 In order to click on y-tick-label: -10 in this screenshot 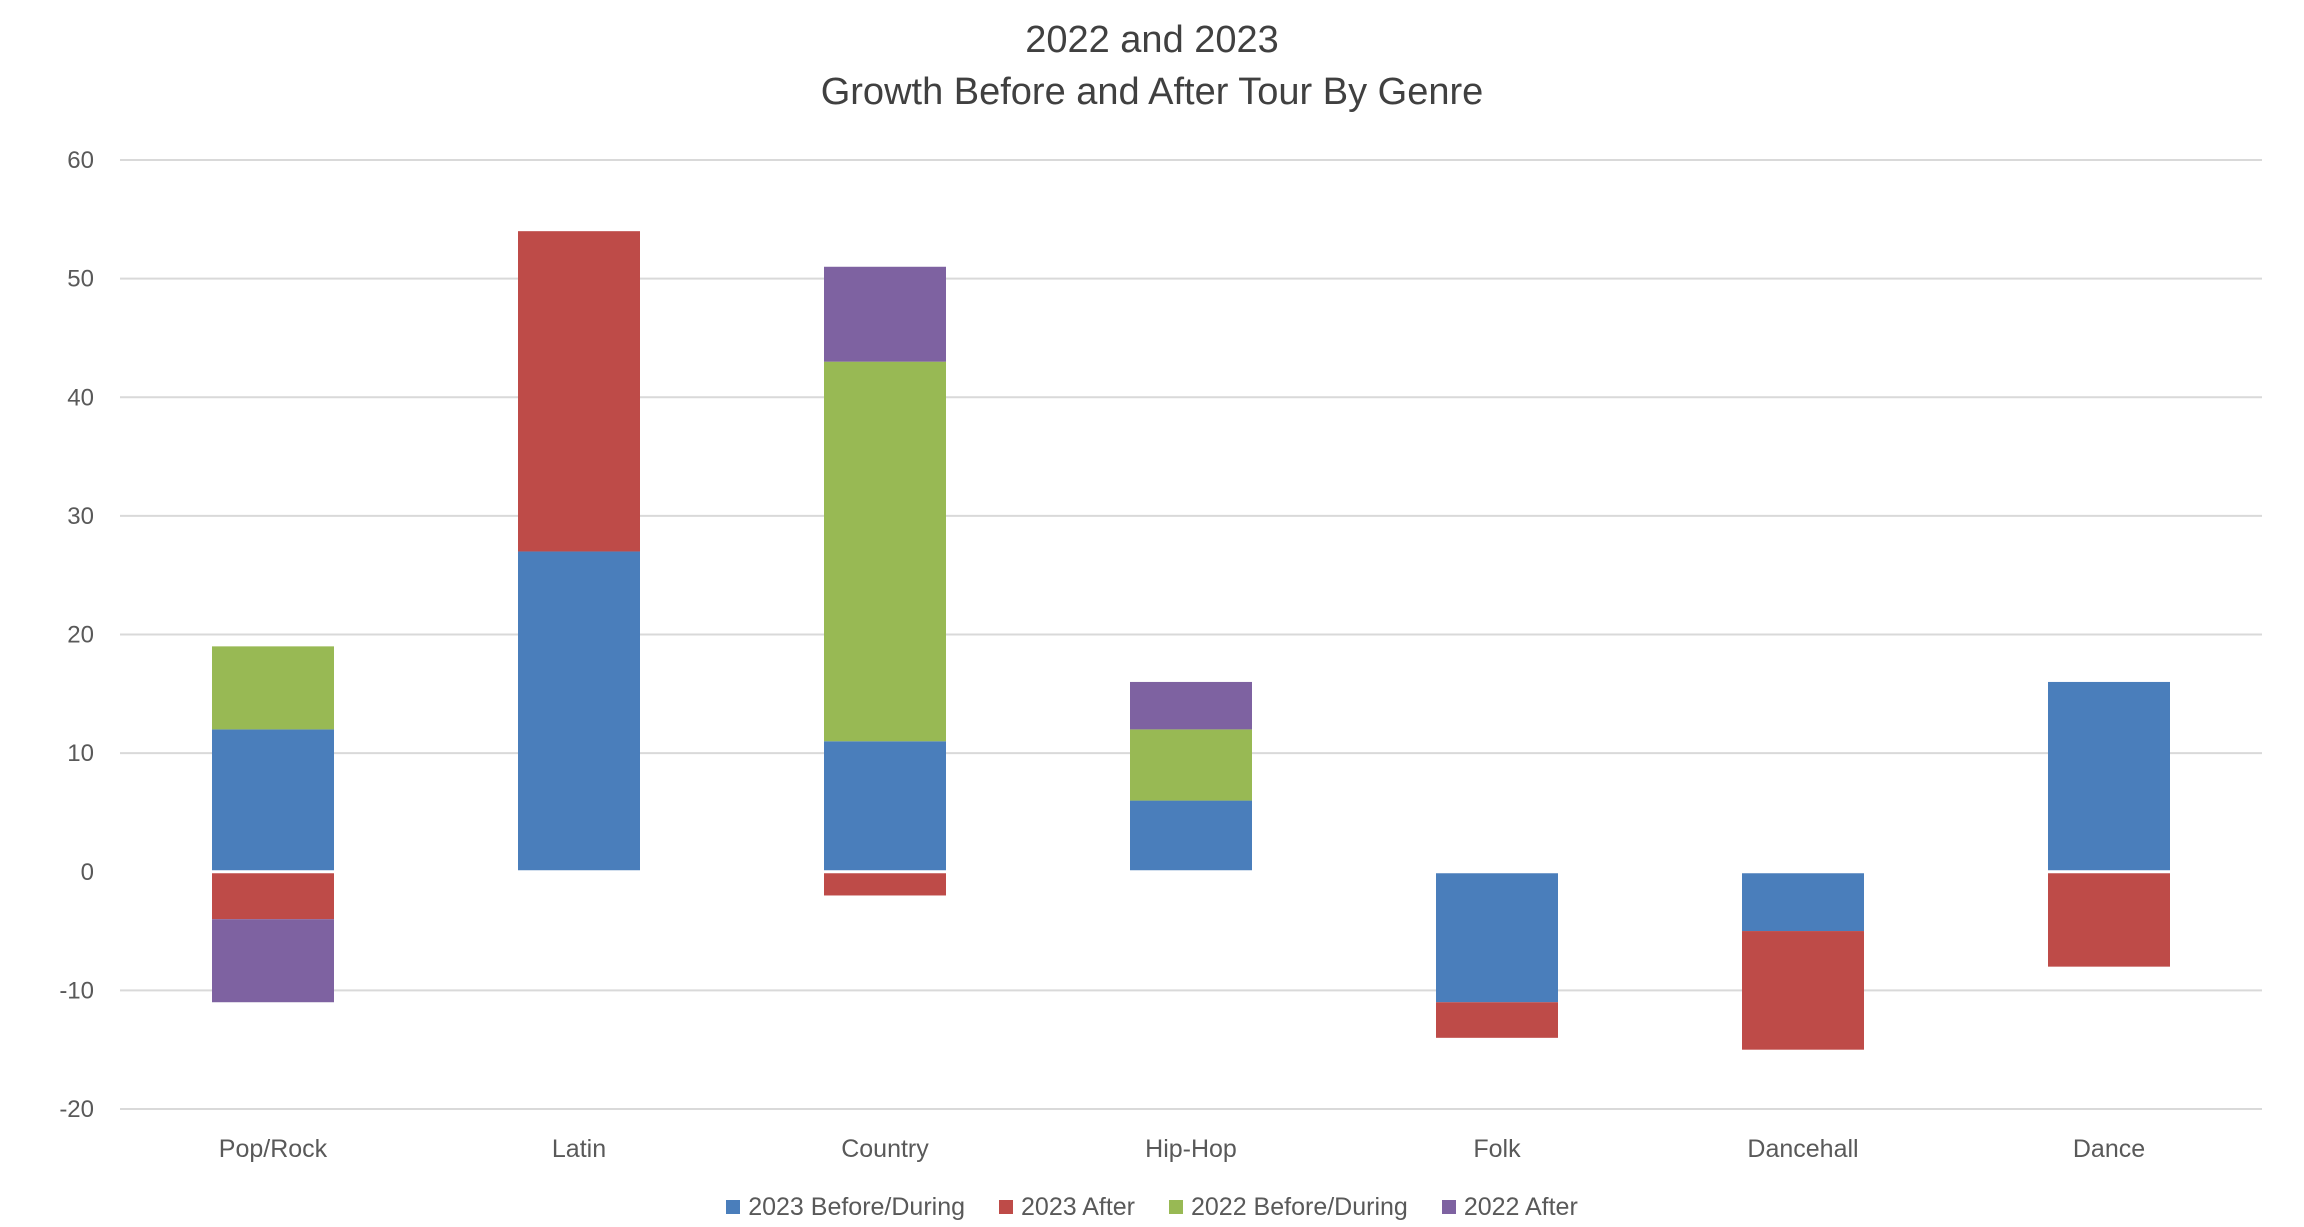, I will do `click(76, 990)`.